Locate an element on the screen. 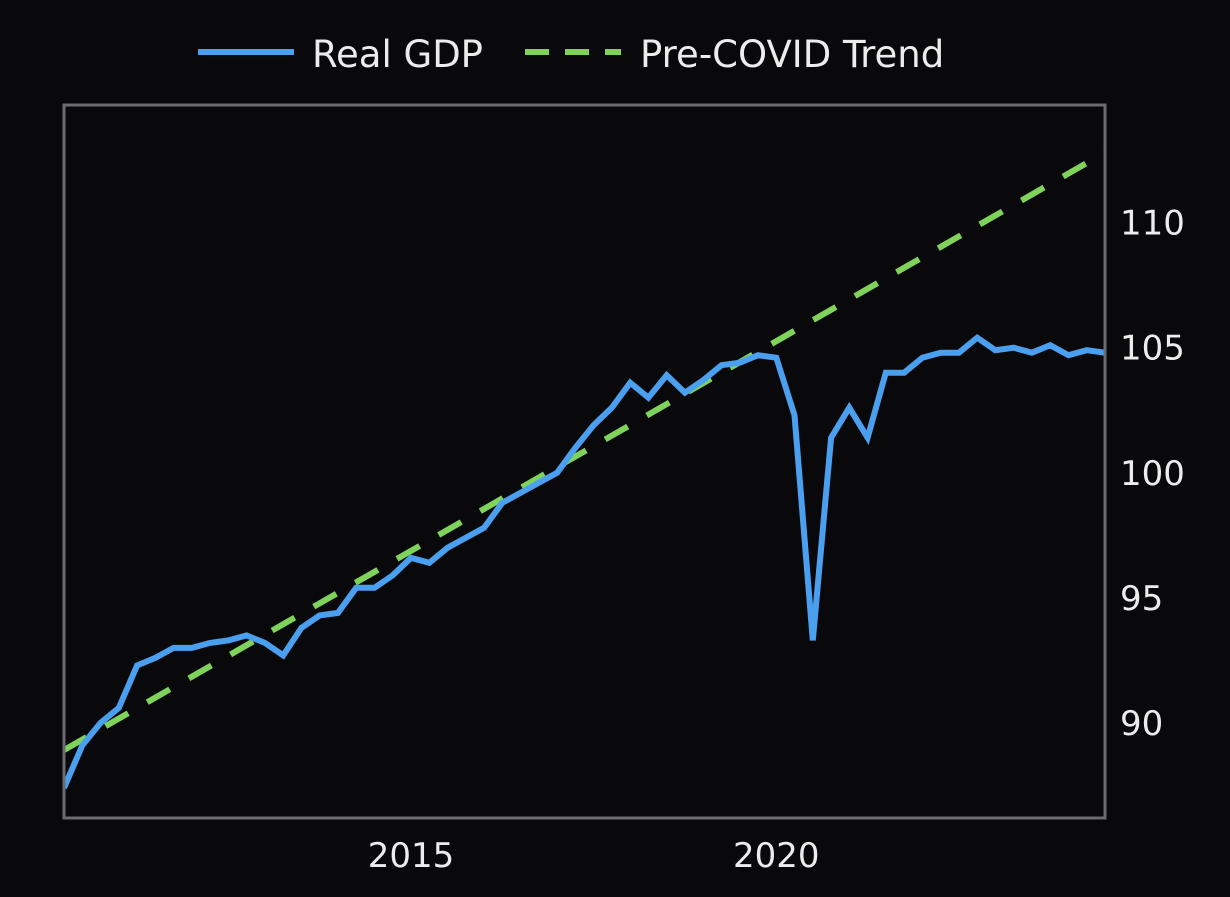 The width and height of the screenshot is (1230, 897). legend: Real GDP Pre-COVID Trend is located at coordinates (571, 54).